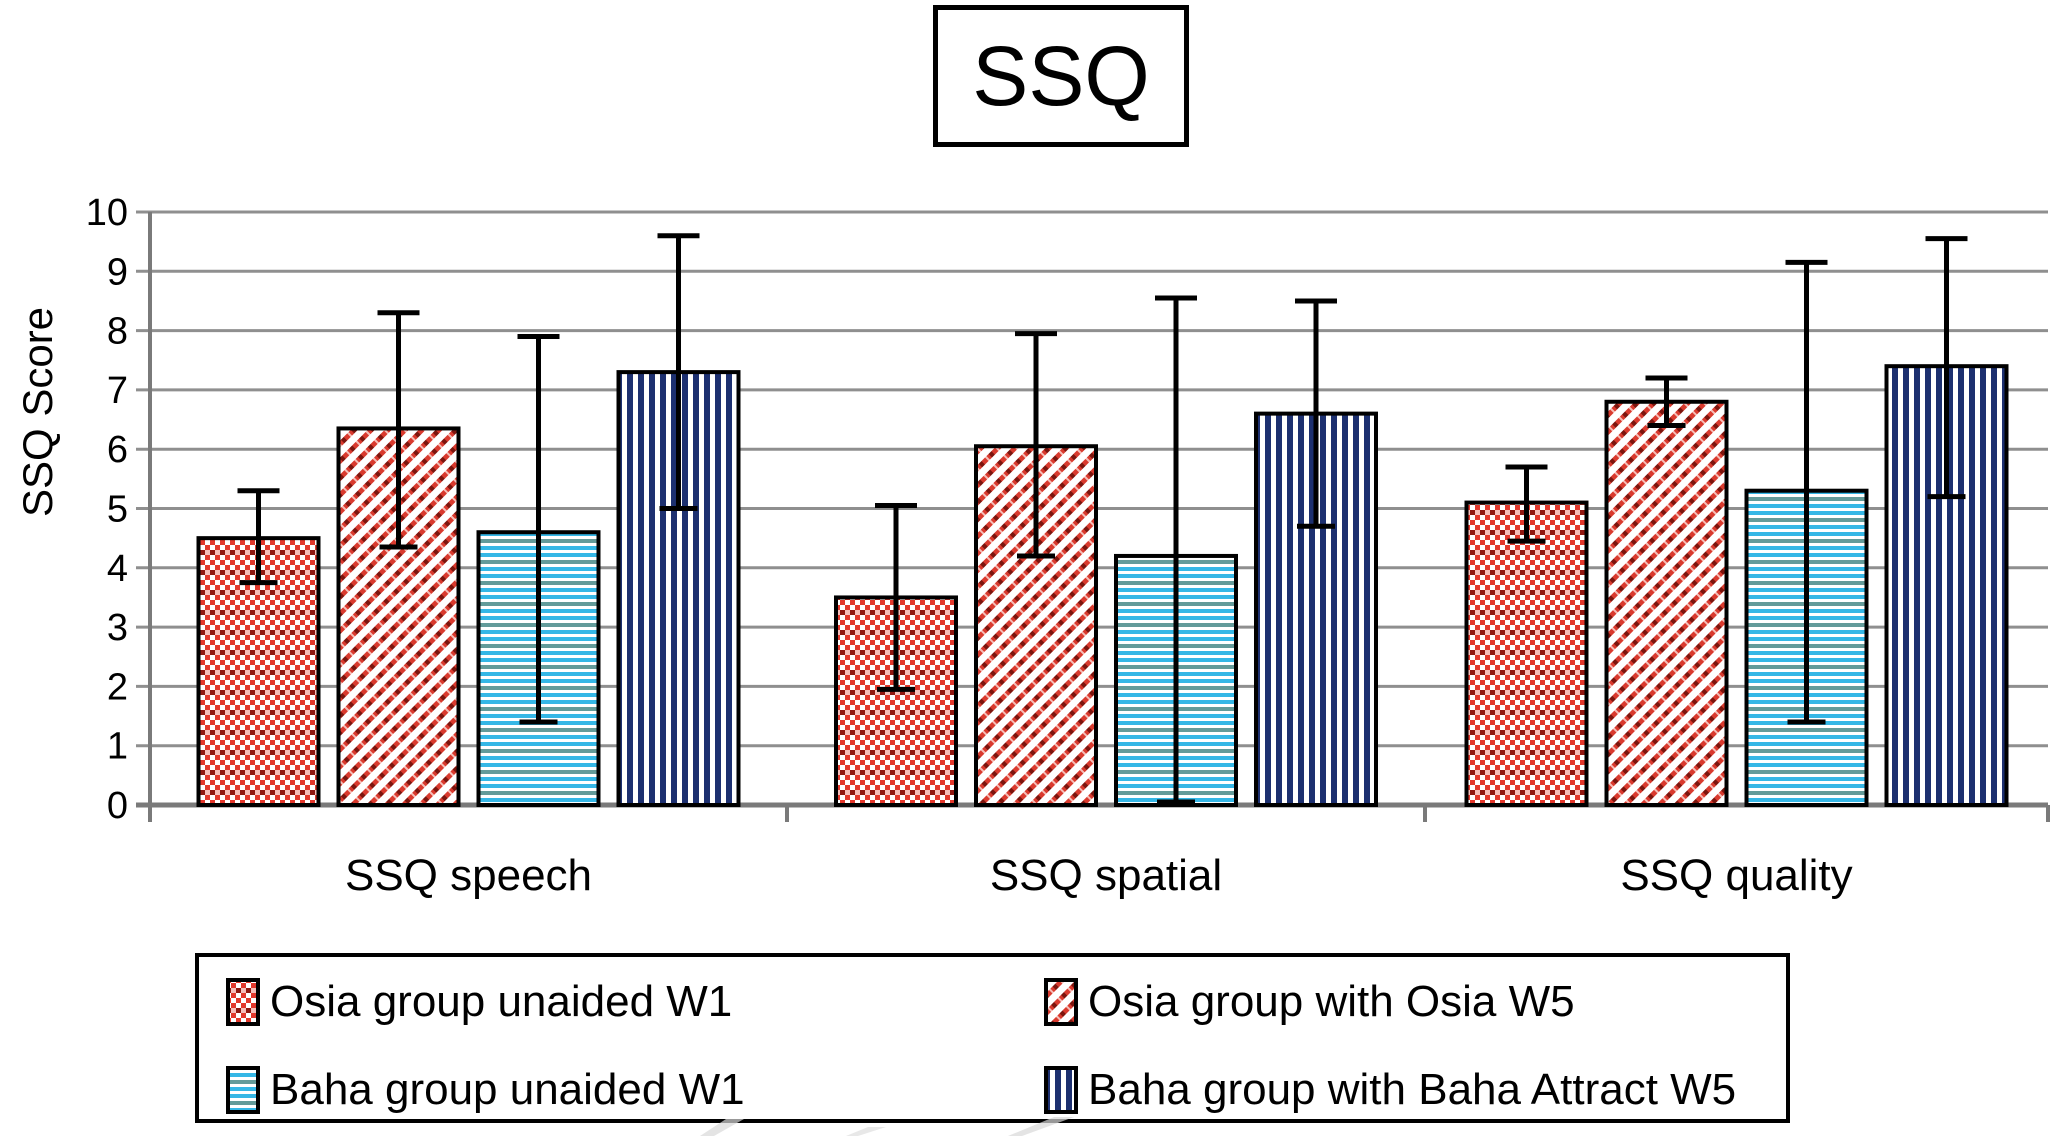  What do you see at coordinates (117, 628) in the screenshot?
I see `y-tick-label: 3` at bounding box center [117, 628].